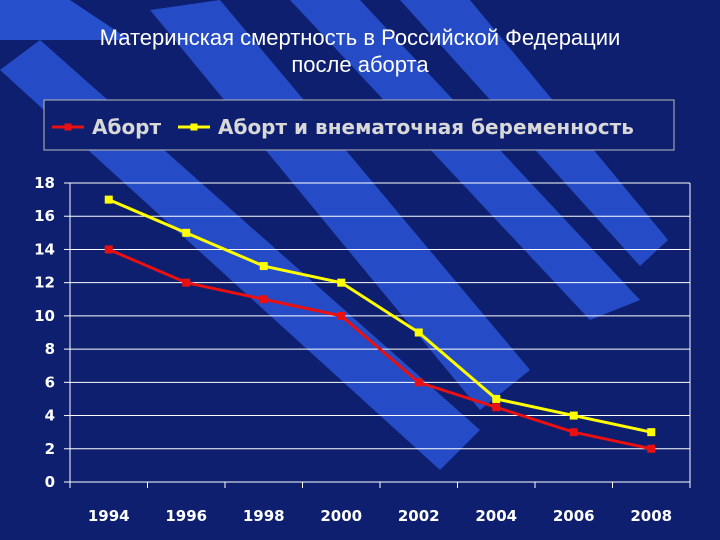 This screenshot has height=540, width=720. I want to click on y-tick-label: 10, so click(44, 316).